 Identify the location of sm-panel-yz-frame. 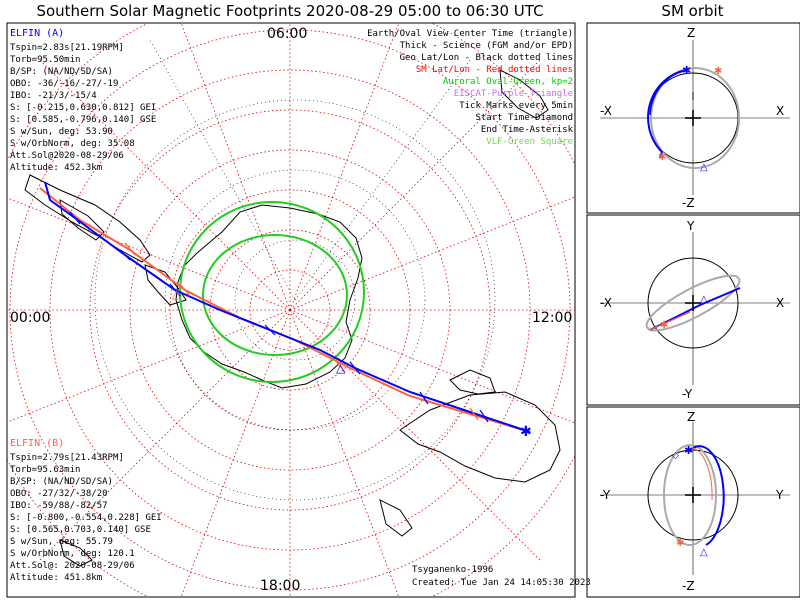
(693, 502).